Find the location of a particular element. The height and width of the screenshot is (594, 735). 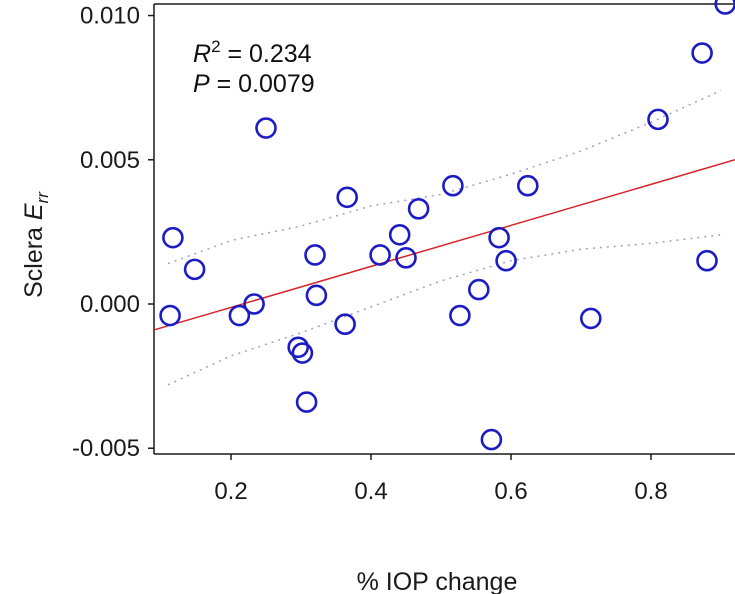

p-value-annotation: P = 0.0079 is located at coordinates (254, 84).